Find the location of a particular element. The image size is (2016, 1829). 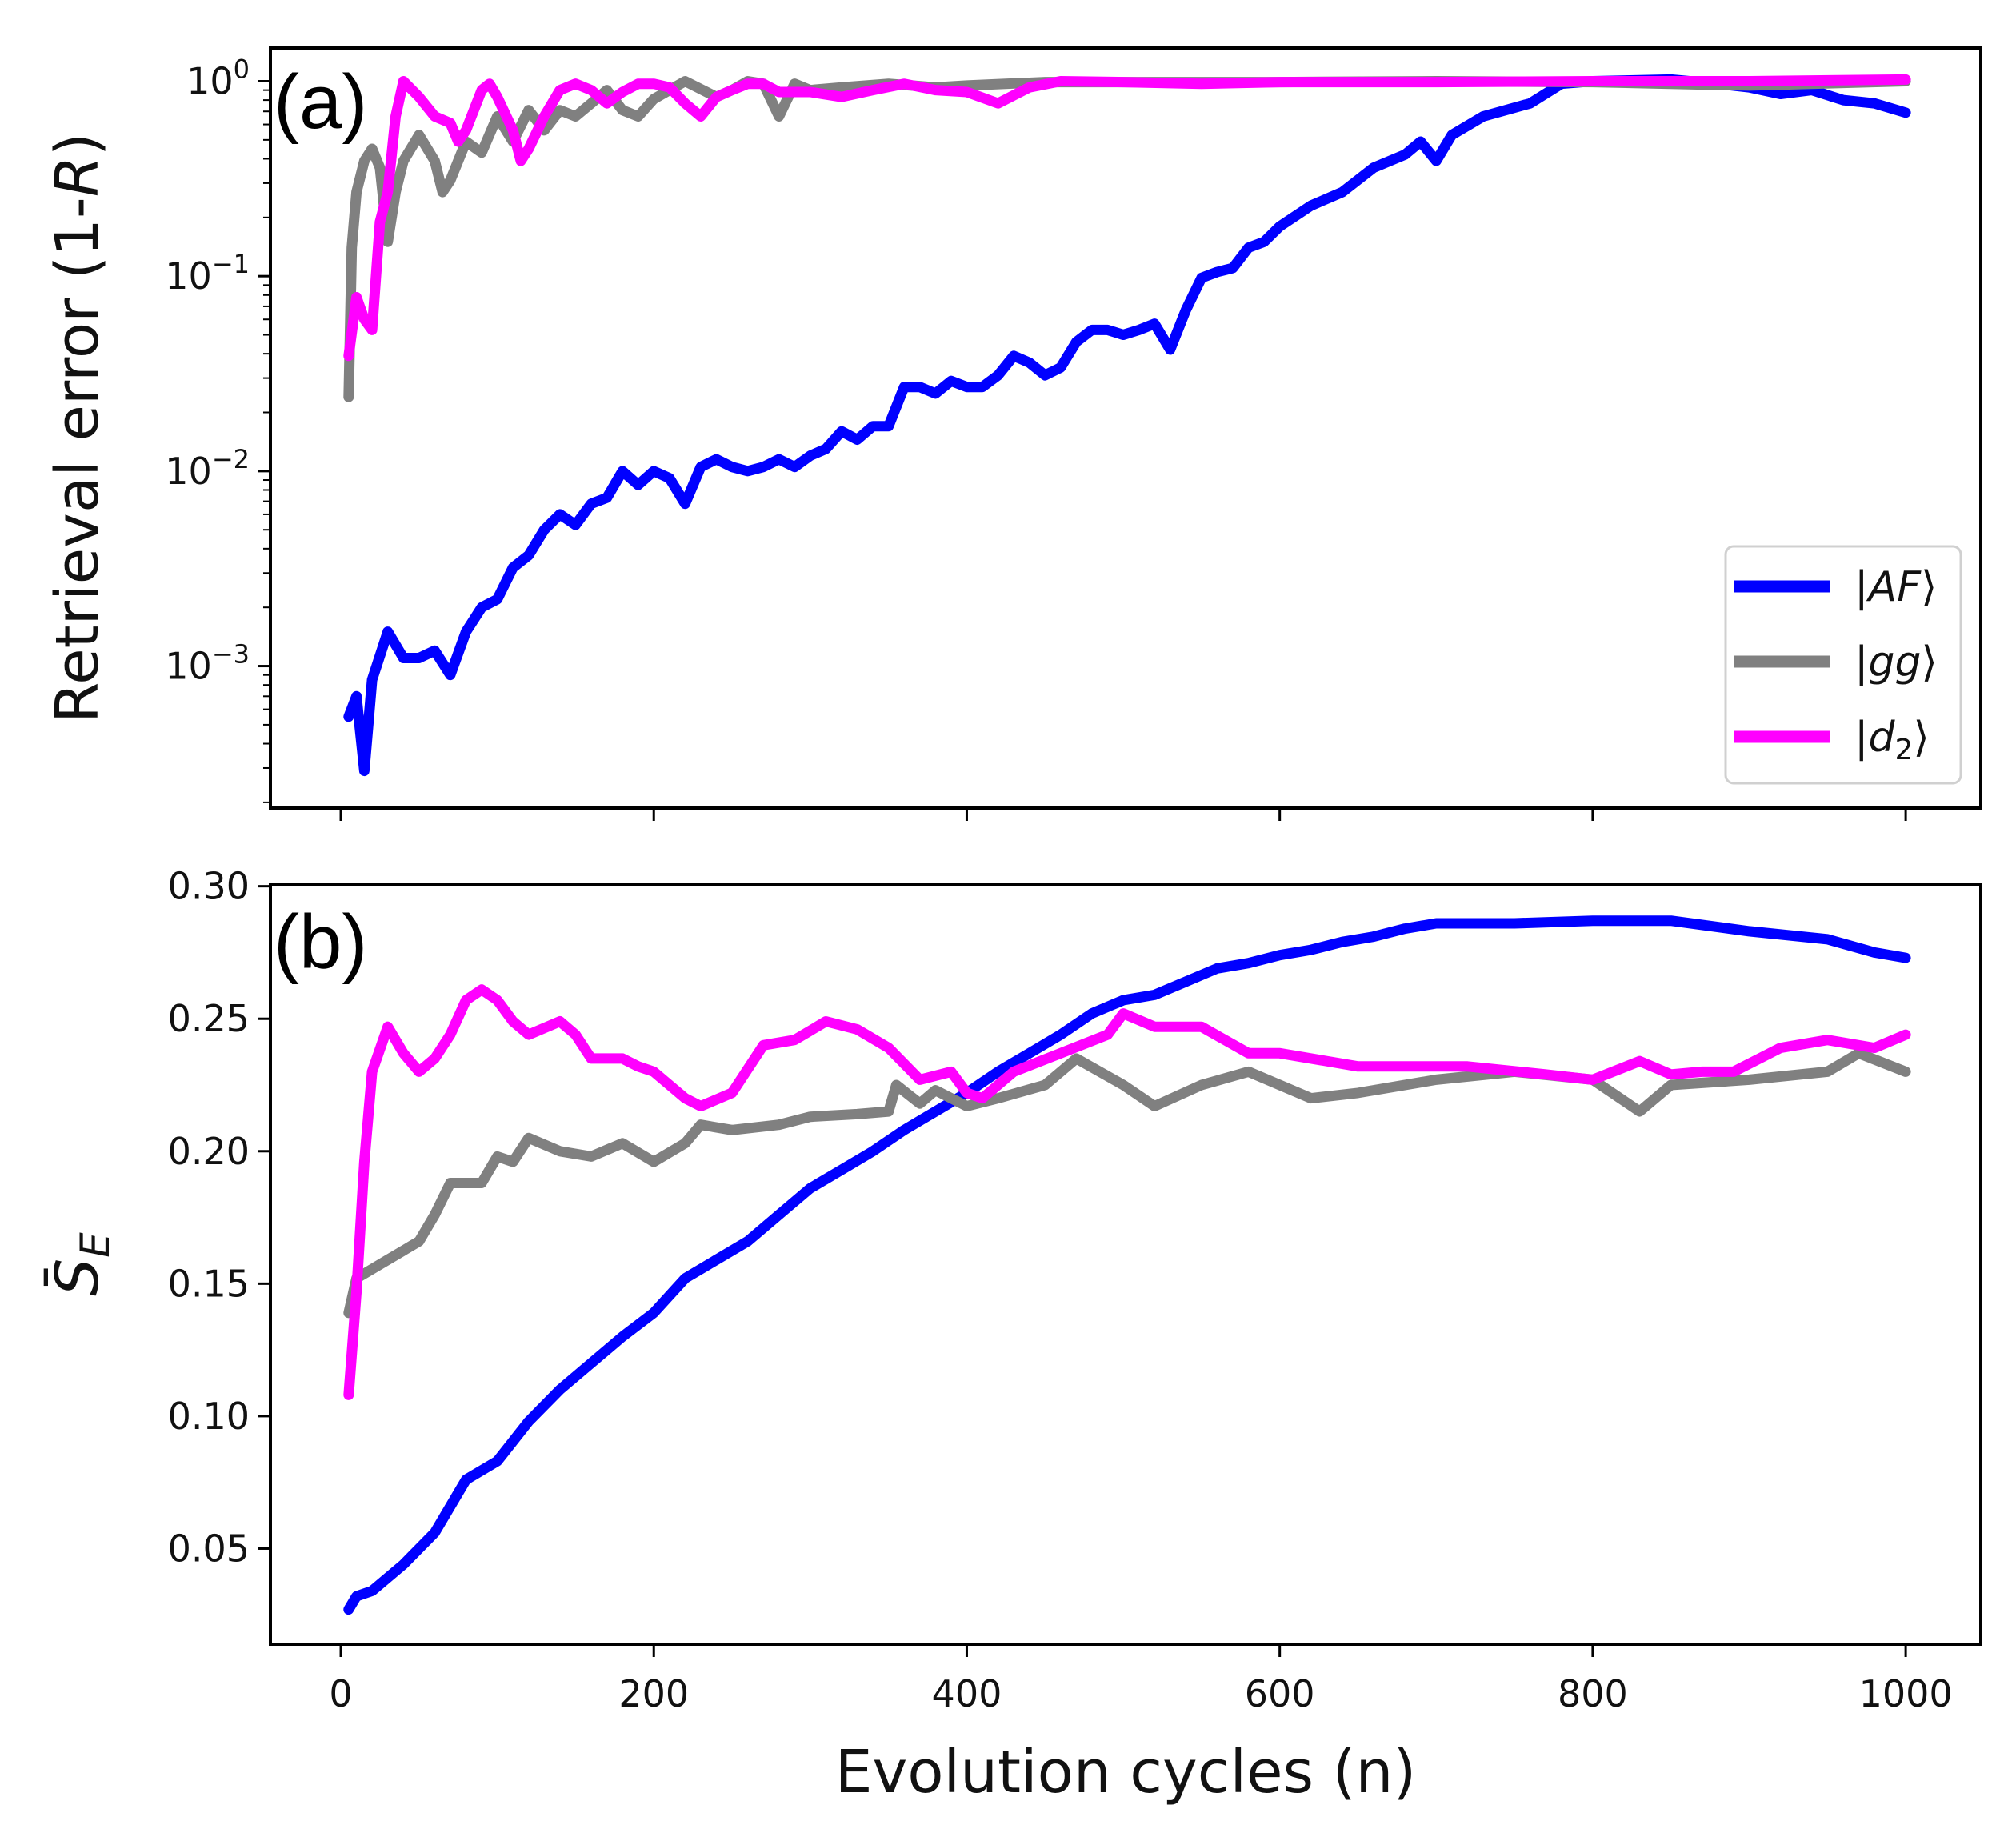

y-axis-label-a: Retrieval error (1-R) is located at coordinates (77, 428).